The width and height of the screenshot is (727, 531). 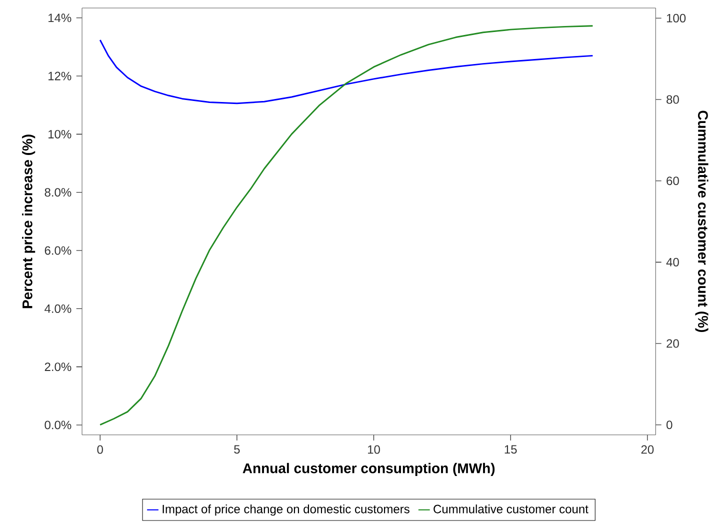 I want to click on y2-axis-title: Cummulative customer count (%), so click(x=701, y=221).